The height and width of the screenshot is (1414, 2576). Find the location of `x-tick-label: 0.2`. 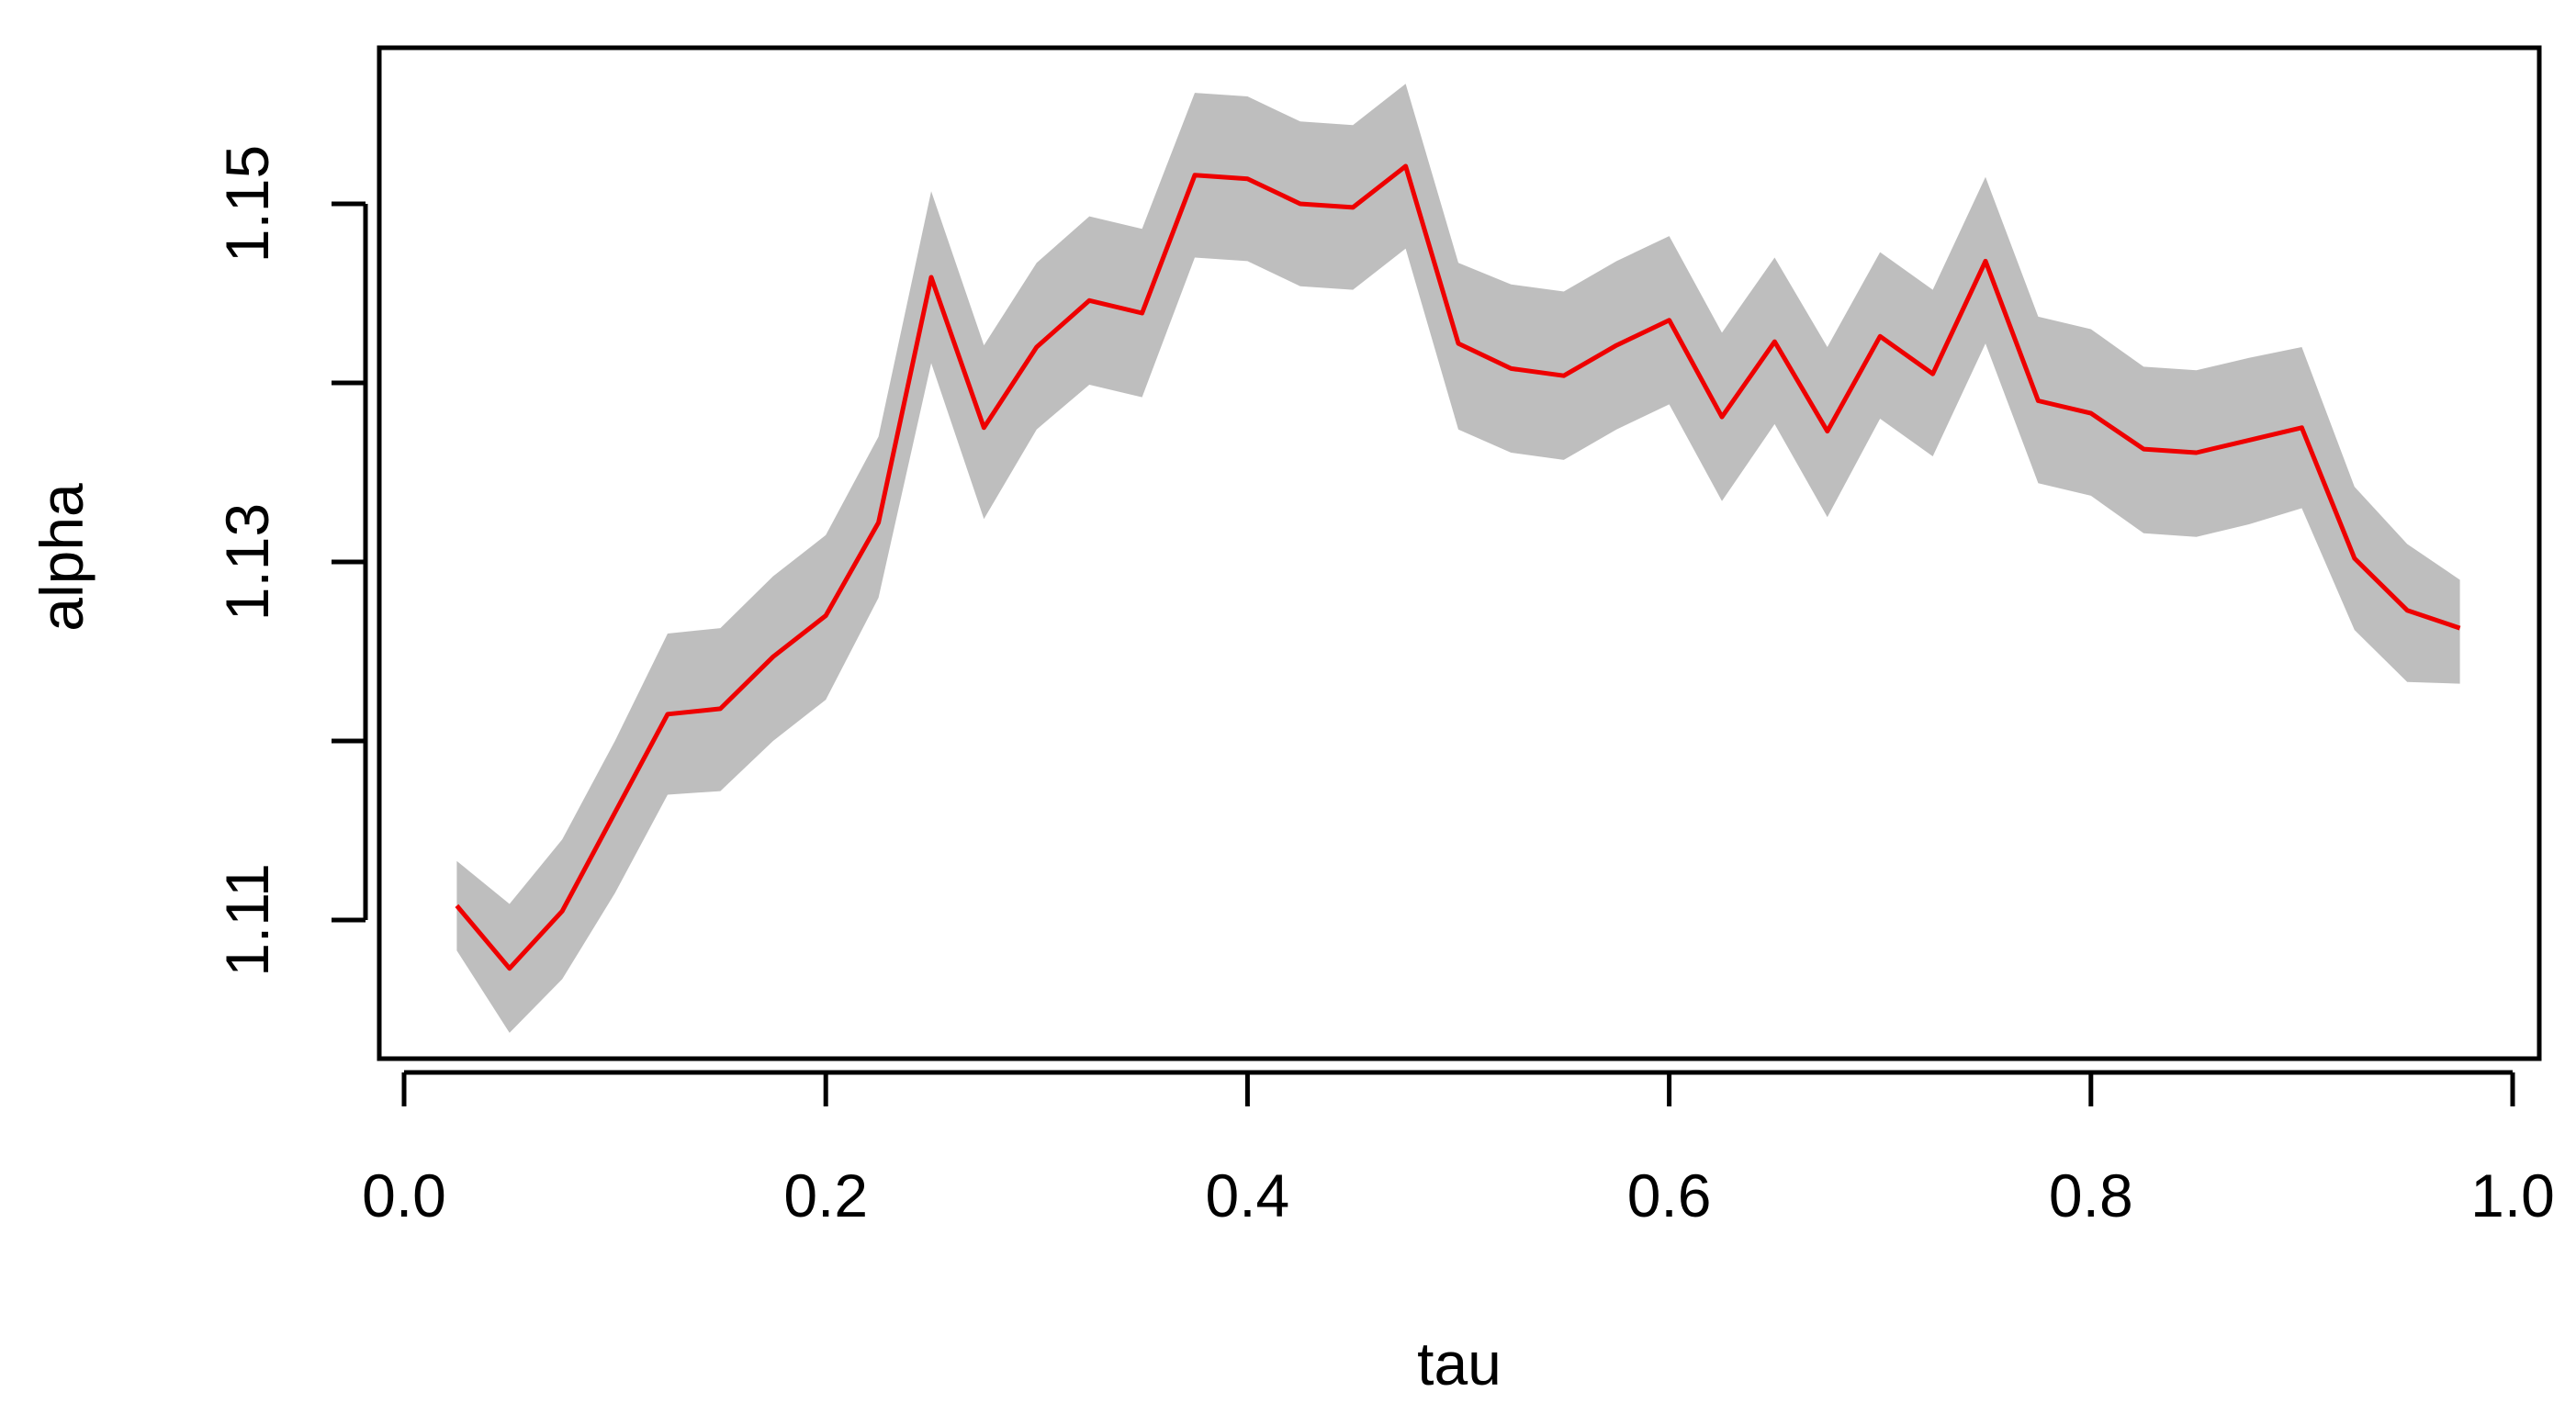

x-tick-label: 0.2 is located at coordinates (825, 1196).